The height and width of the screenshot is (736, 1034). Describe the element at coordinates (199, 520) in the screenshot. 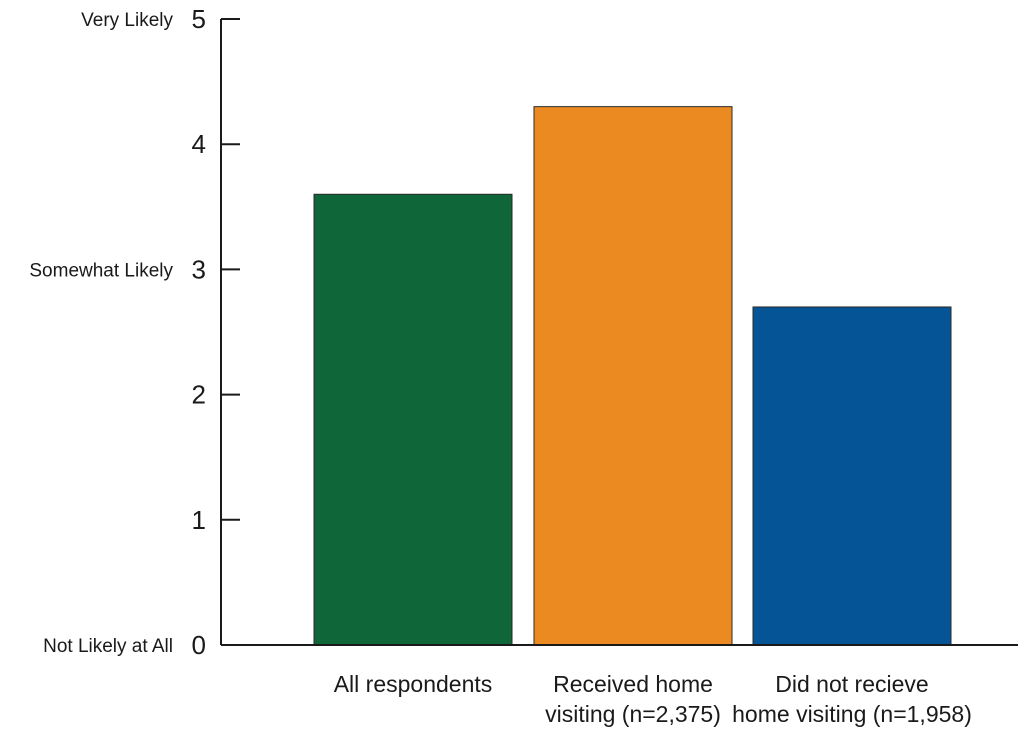

I see `y-tick-label: 1` at that location.